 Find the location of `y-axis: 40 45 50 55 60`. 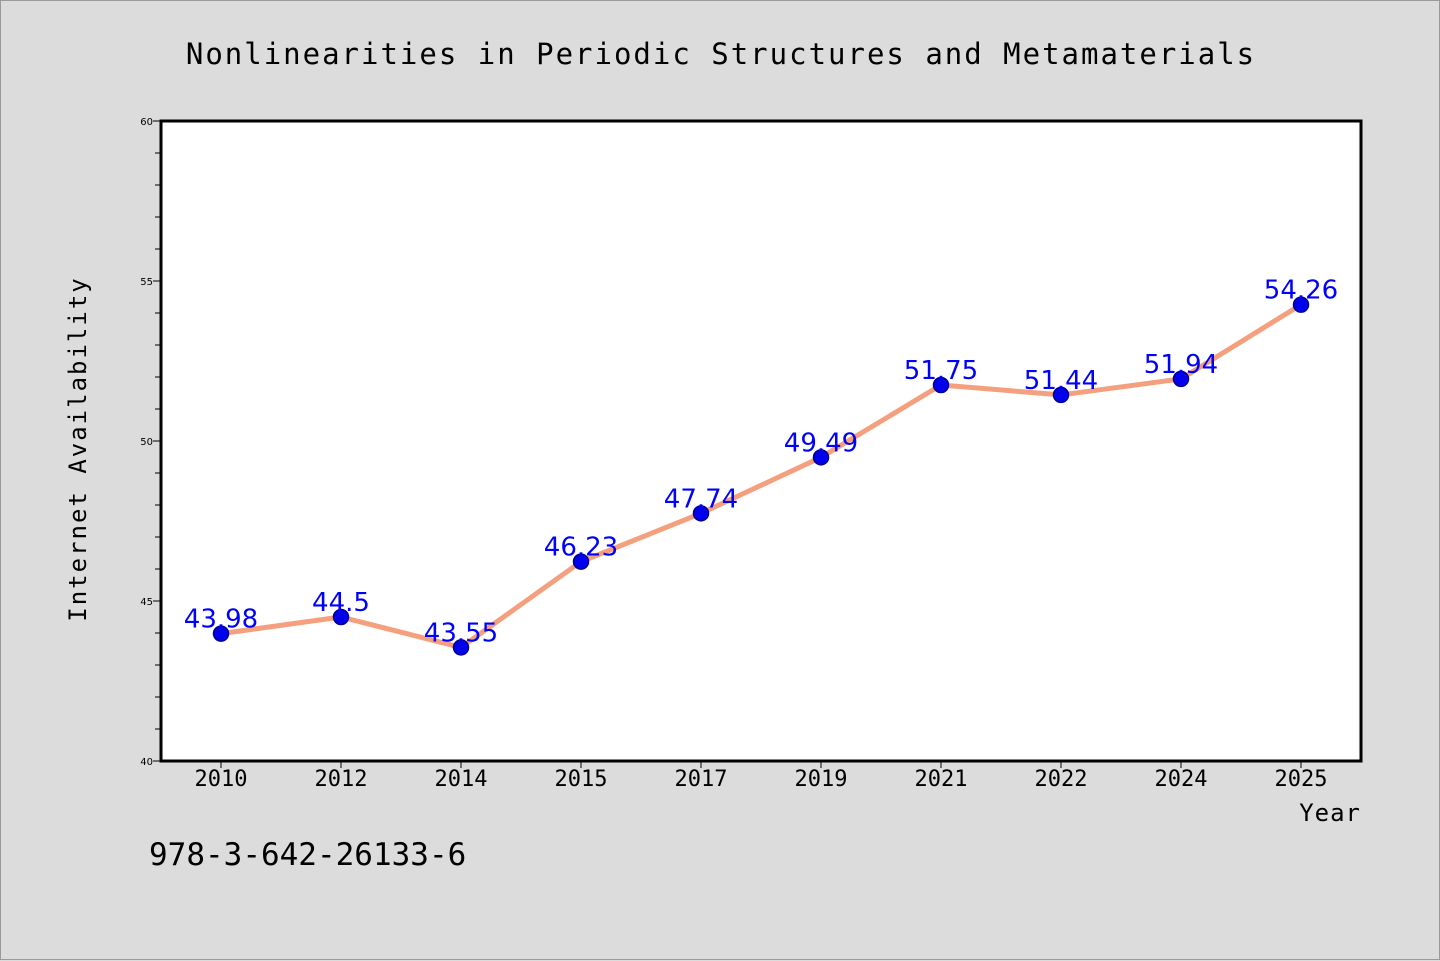

y-axis: 40 45 50 55 60 is located at coordinates (150, 442).